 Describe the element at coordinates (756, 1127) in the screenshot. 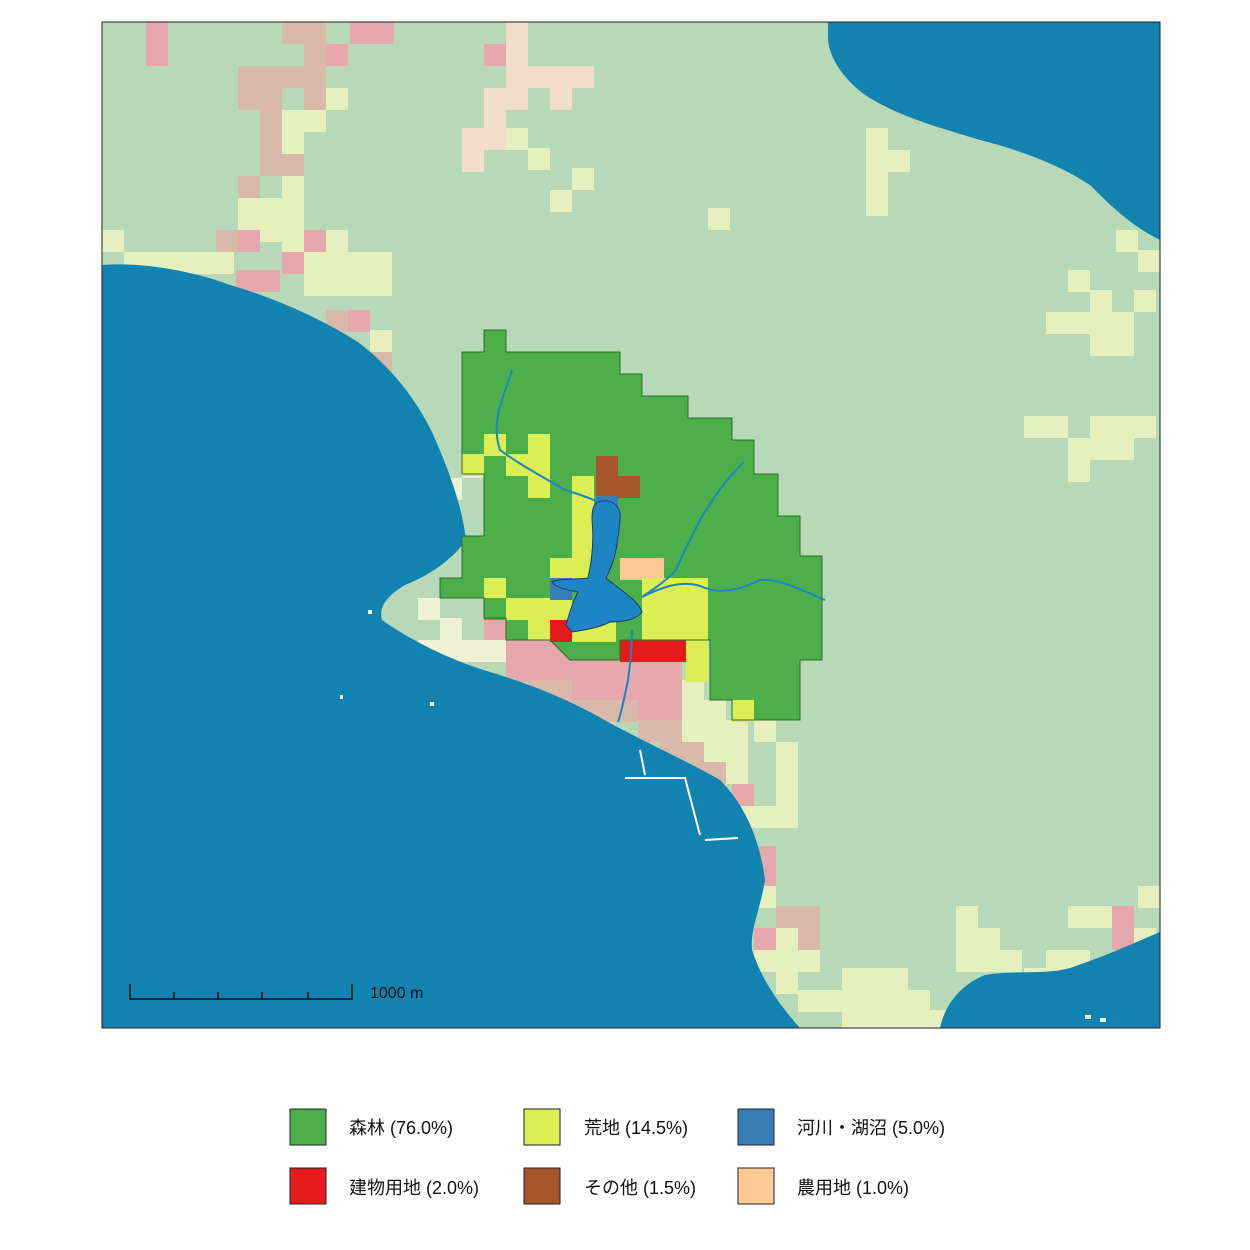

I see `legend-swatch-water` at that location.